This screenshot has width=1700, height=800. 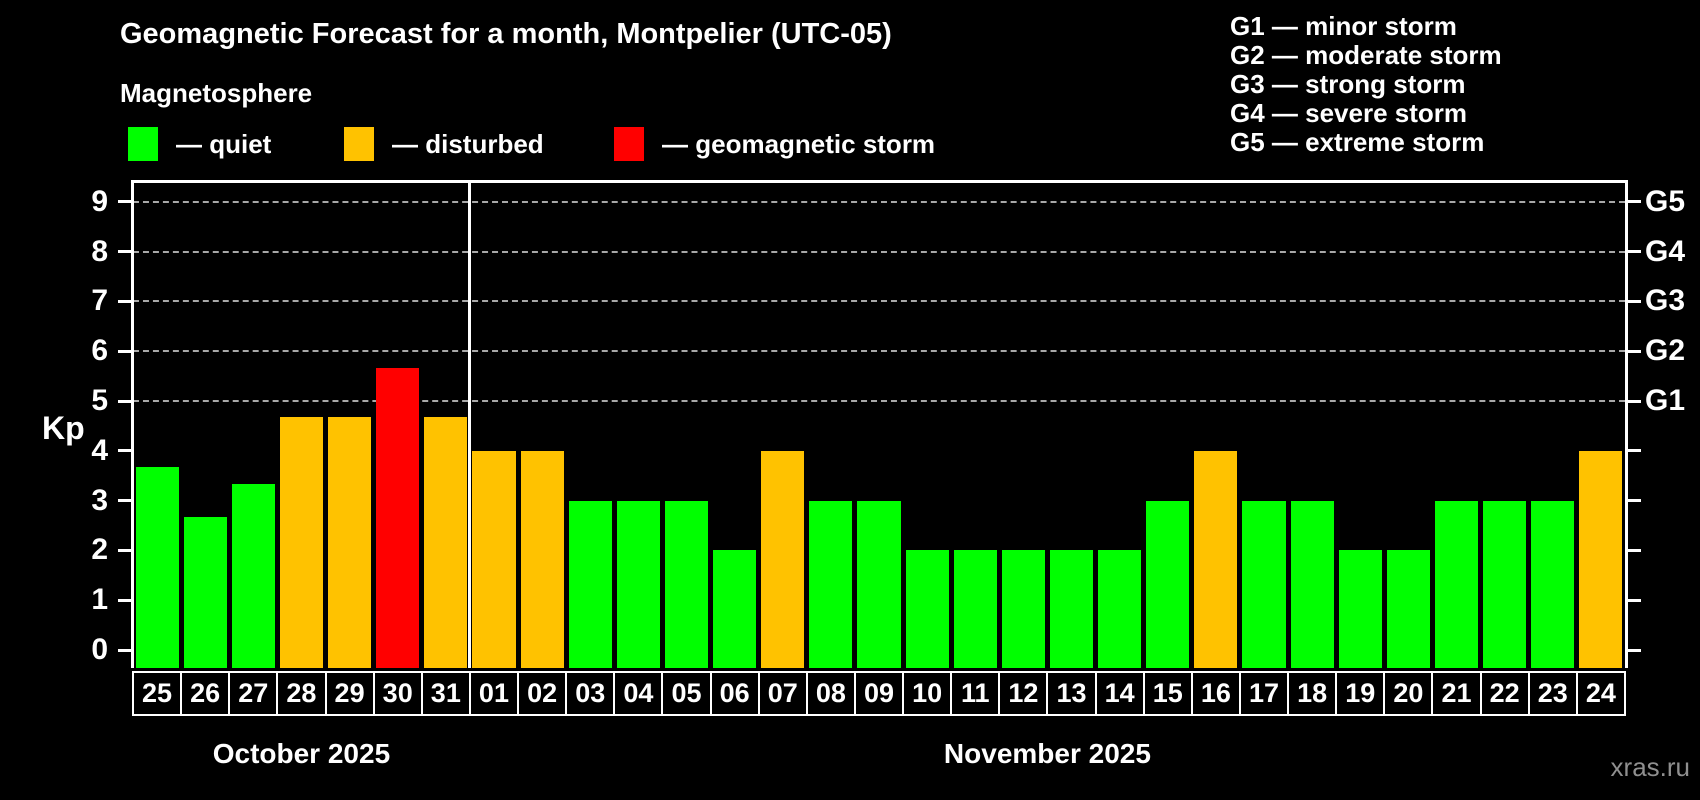 What do you see at coordinates (799, 143) in the screenshot?
I see `legend-label-storm: — geomagnetic storm` at bounding box center [799, 143].